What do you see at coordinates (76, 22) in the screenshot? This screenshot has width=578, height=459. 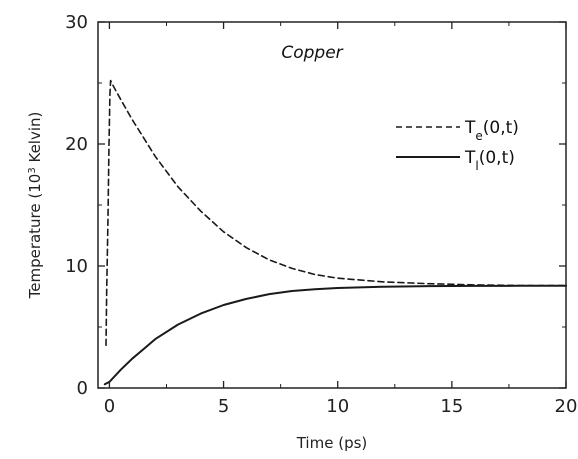 I see `y-tick-label-30: 30` at bounding box center [76, 22].